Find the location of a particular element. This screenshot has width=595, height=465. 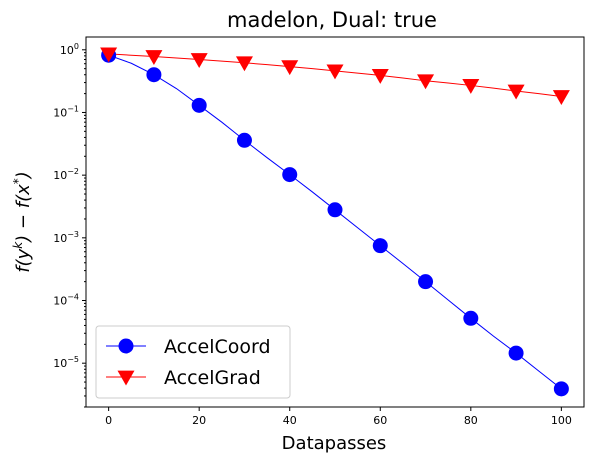

x-axis-label: Datapasses is located at coordinates (334, 443).